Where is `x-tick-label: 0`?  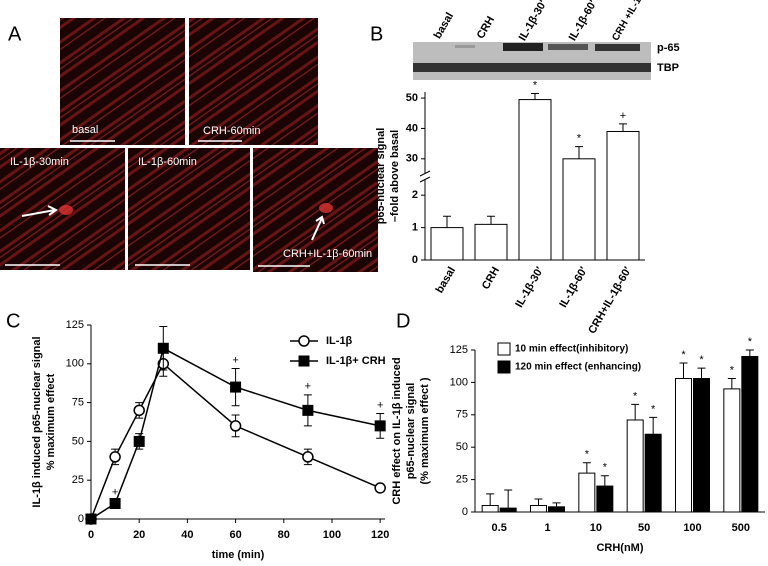
x-tick-label: 0 is located at coordinates (91, 535).